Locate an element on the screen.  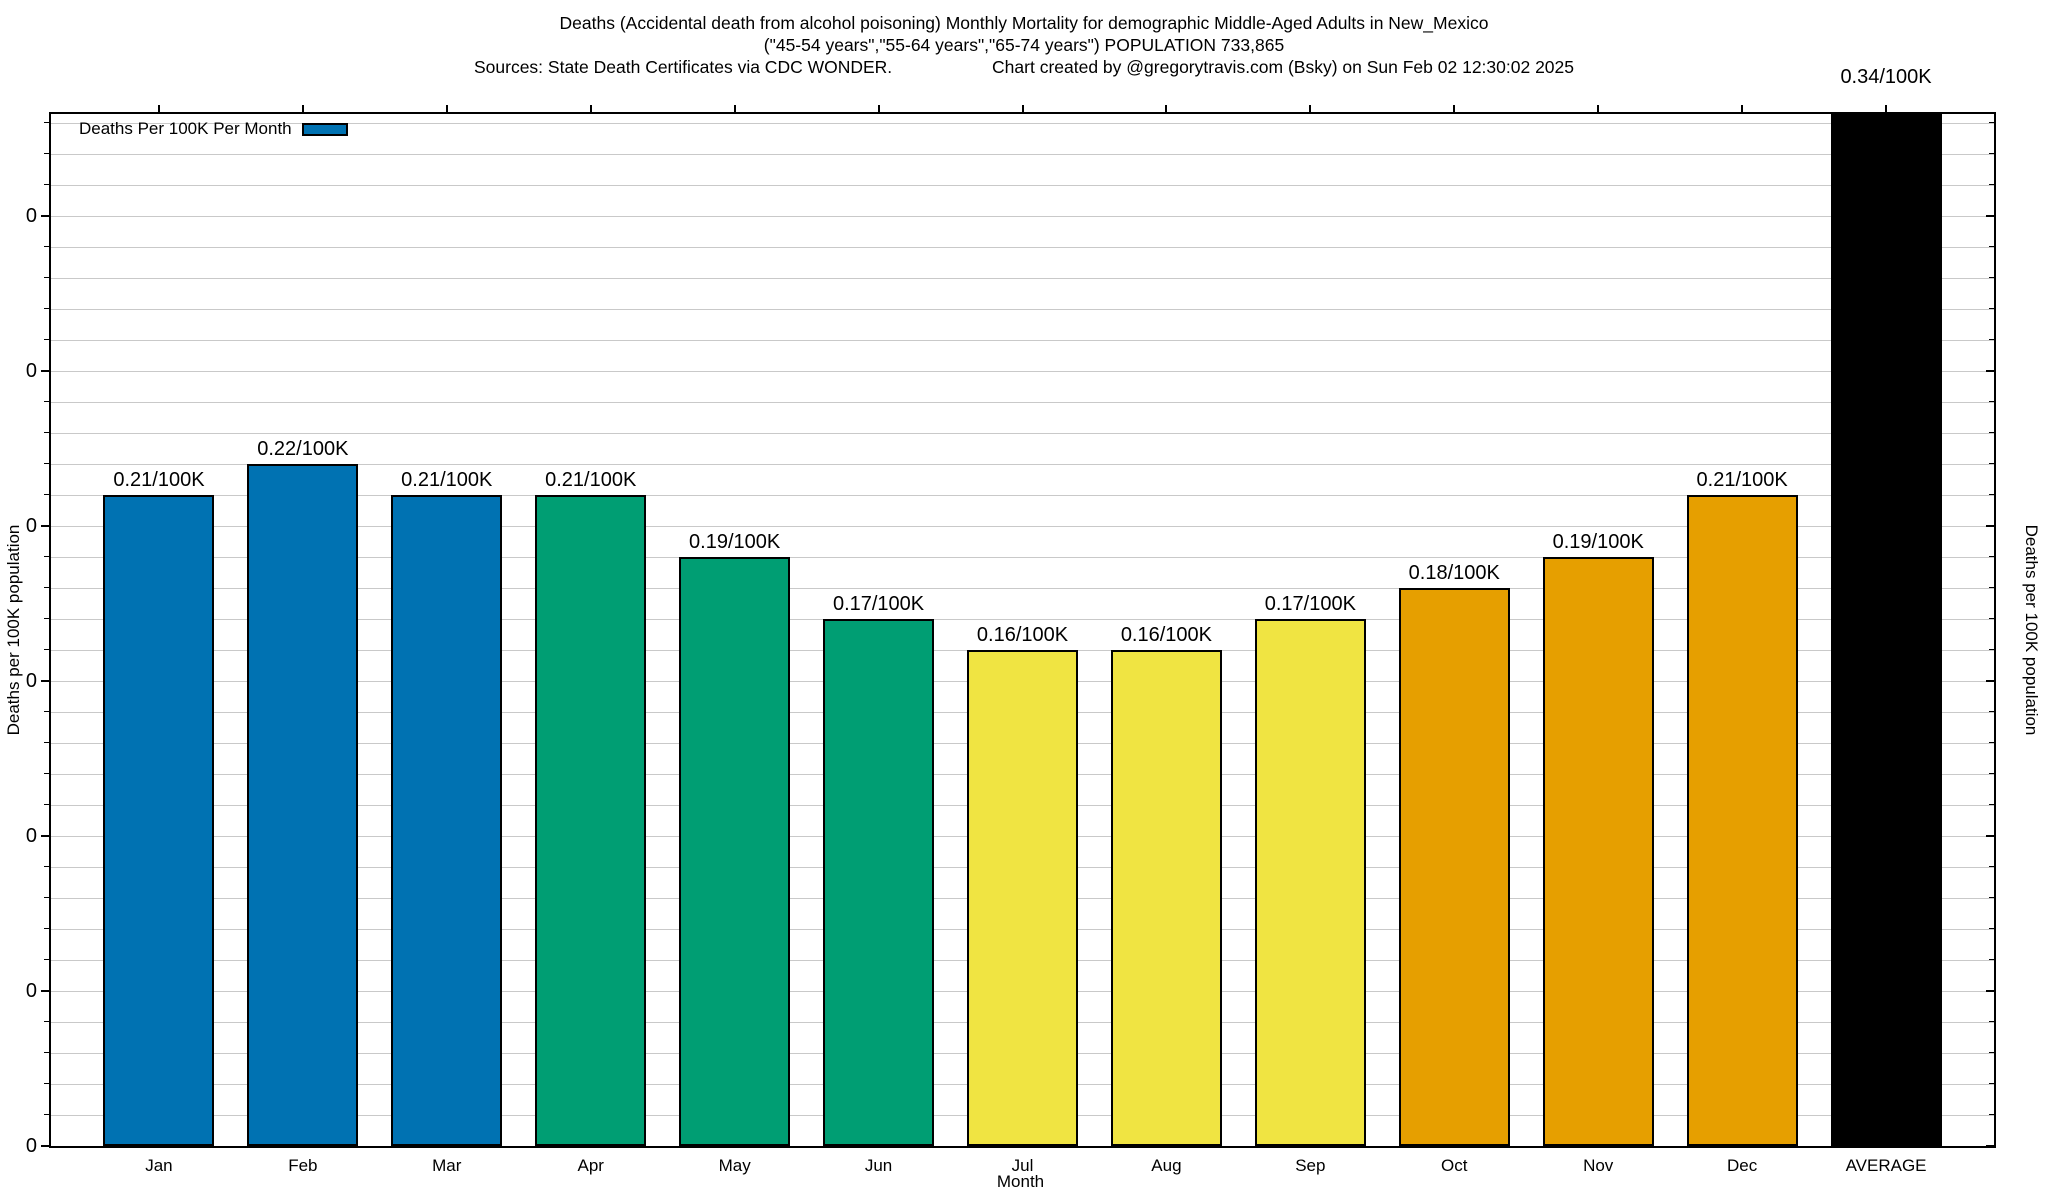
bar-feb is located at coordinates (303, 805).